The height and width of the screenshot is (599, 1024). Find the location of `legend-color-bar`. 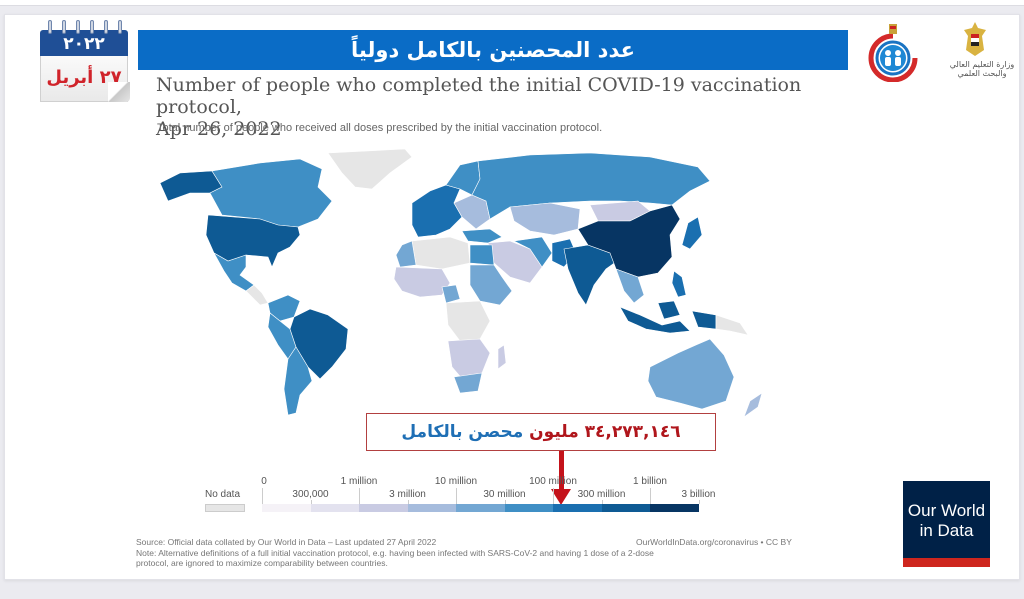

legend-color-bar is located at coordinates (480, 508).